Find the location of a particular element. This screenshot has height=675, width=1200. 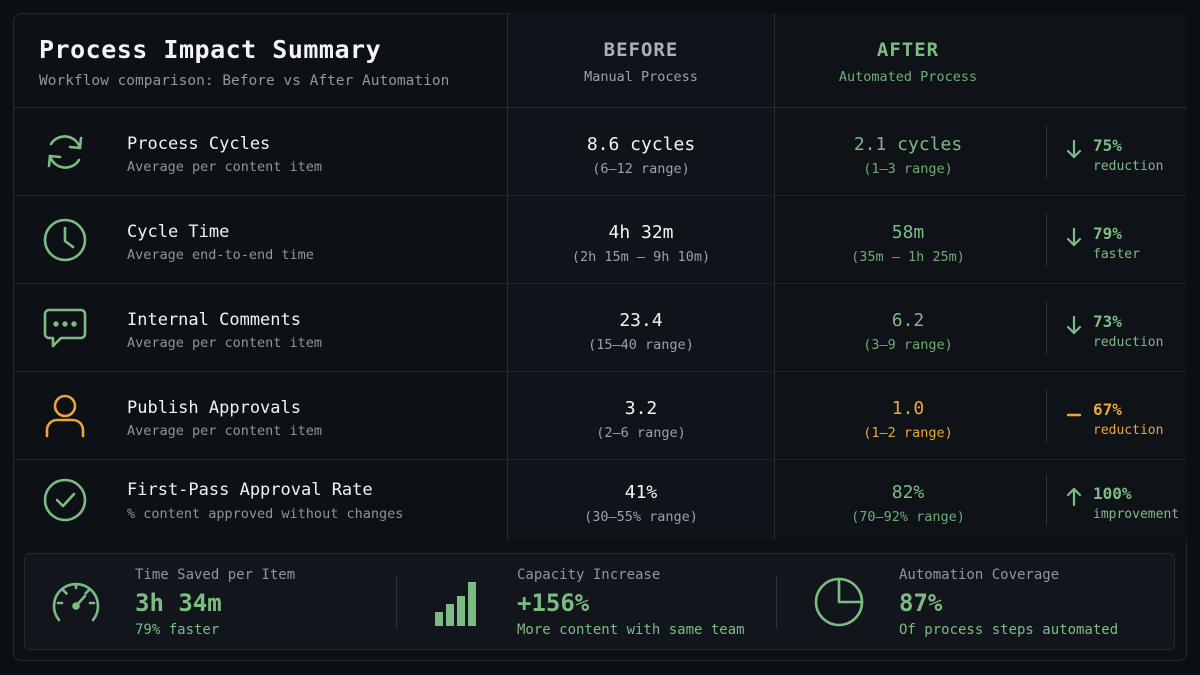

before-label: BEFORE is located at coordinates (641, 50).